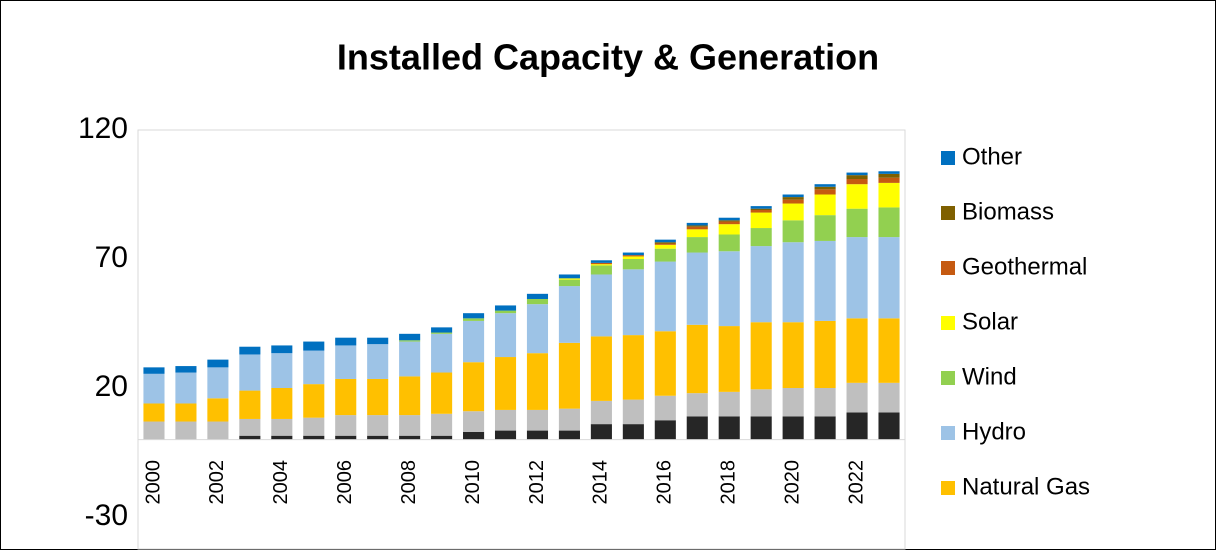 This screenshot has width=1216, height=550. What do you see at coordinates (281, 482) in the screenshot?
I see `x-tick-label: 2004` at bounding box center [281, 482].